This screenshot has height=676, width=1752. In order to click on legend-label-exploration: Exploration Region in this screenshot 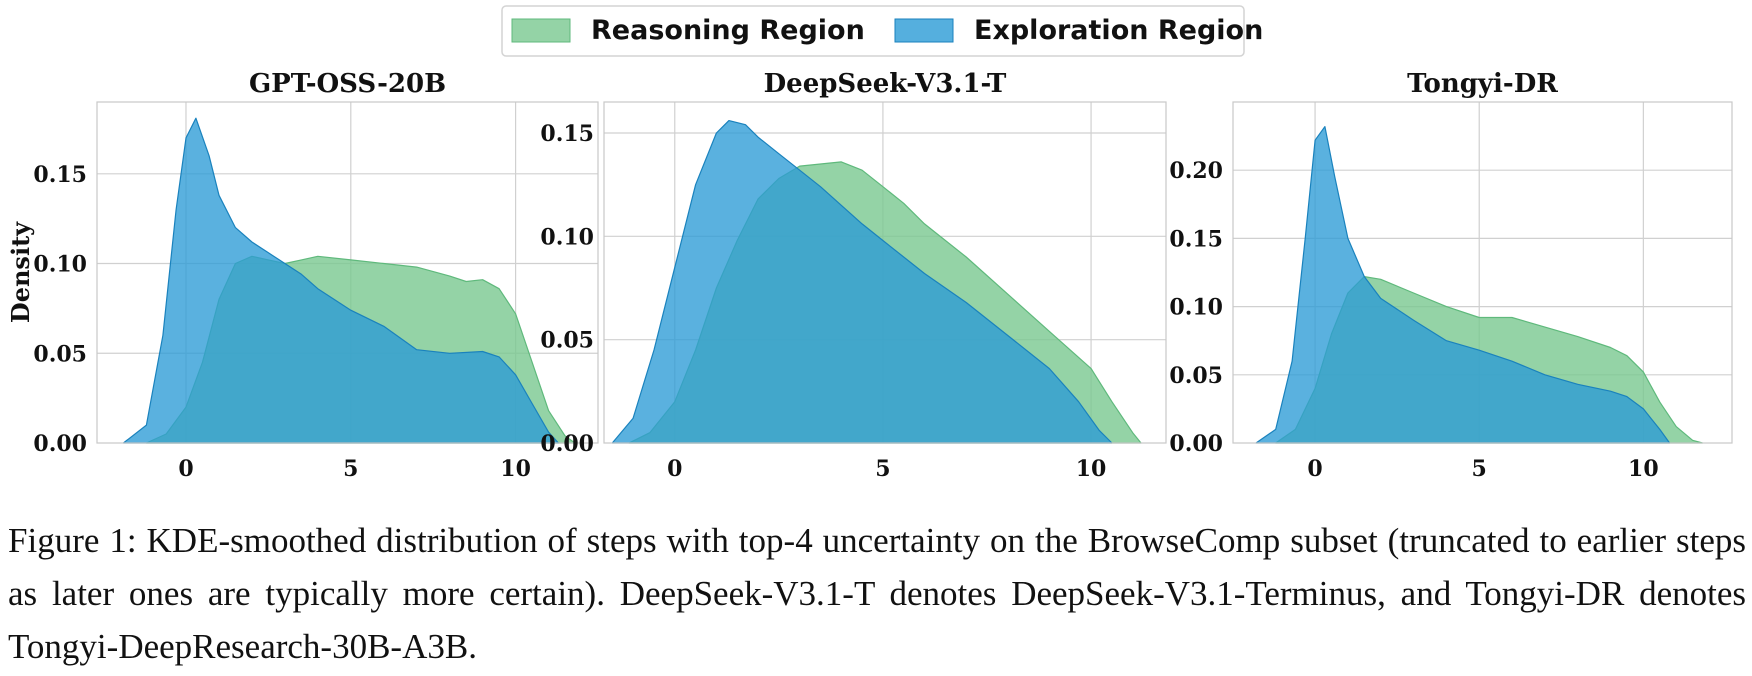, I will do `click(1118, 30)`.